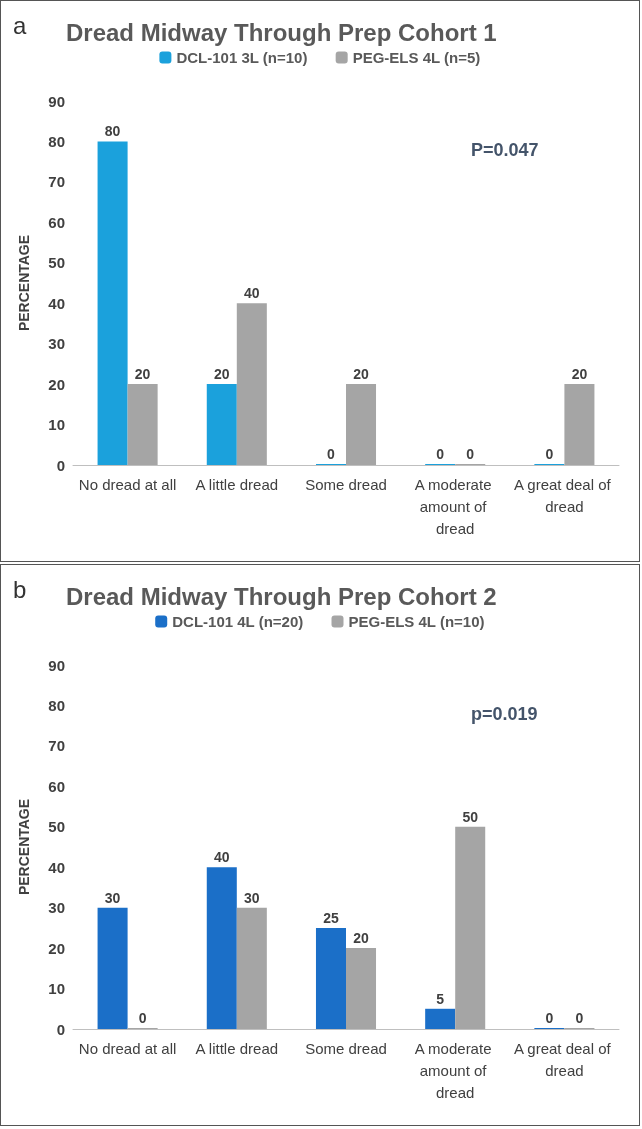 The image size is (642, 1129). Describe the element at coordinates (504, 714) in the screenshot. I see `annotation: p=0.019` at that location.